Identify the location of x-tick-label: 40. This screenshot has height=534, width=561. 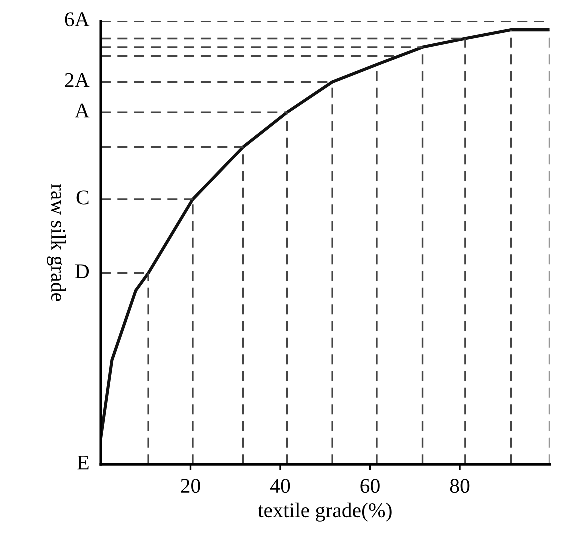
(280, 486).